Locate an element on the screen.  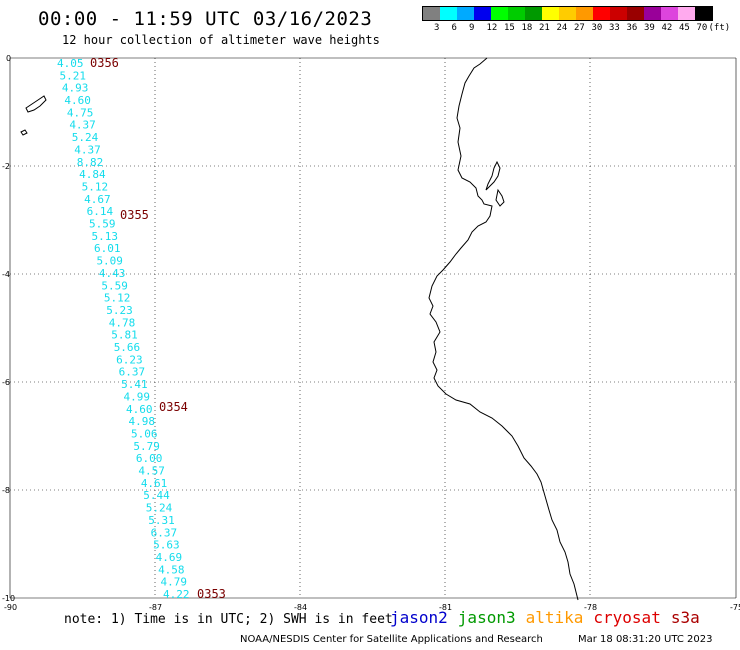
wave-height-value: 4.98 is located at coordinates (141, 421).